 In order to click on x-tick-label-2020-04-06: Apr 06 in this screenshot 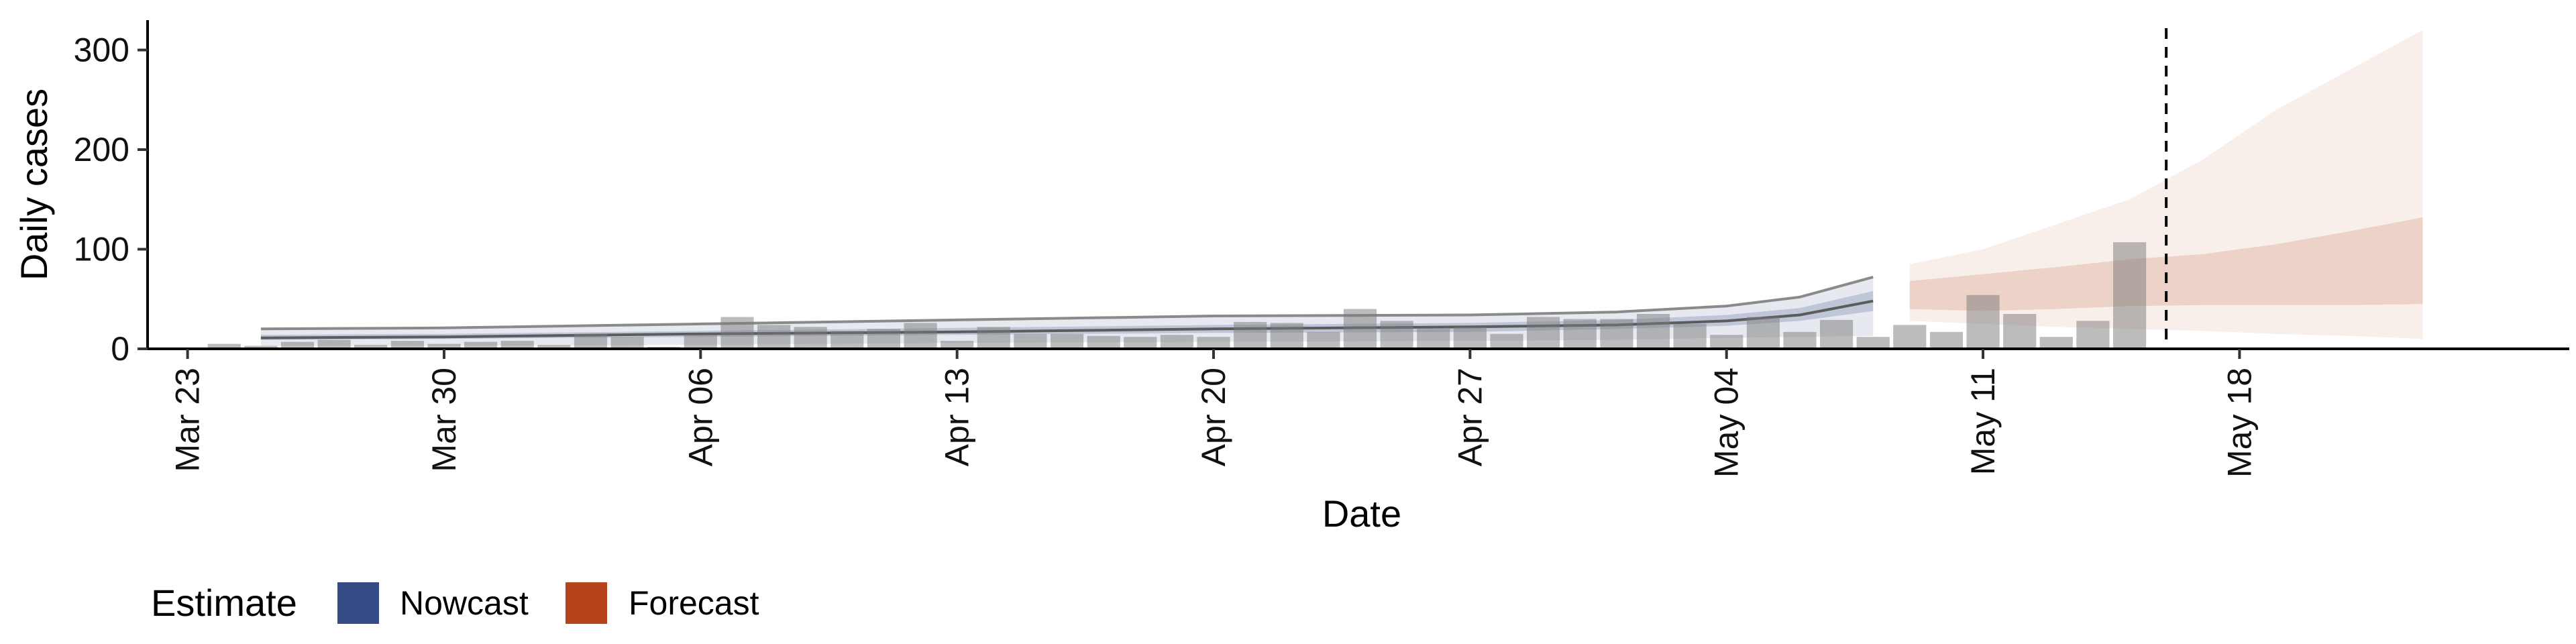, I will do `click(700, 417)`.